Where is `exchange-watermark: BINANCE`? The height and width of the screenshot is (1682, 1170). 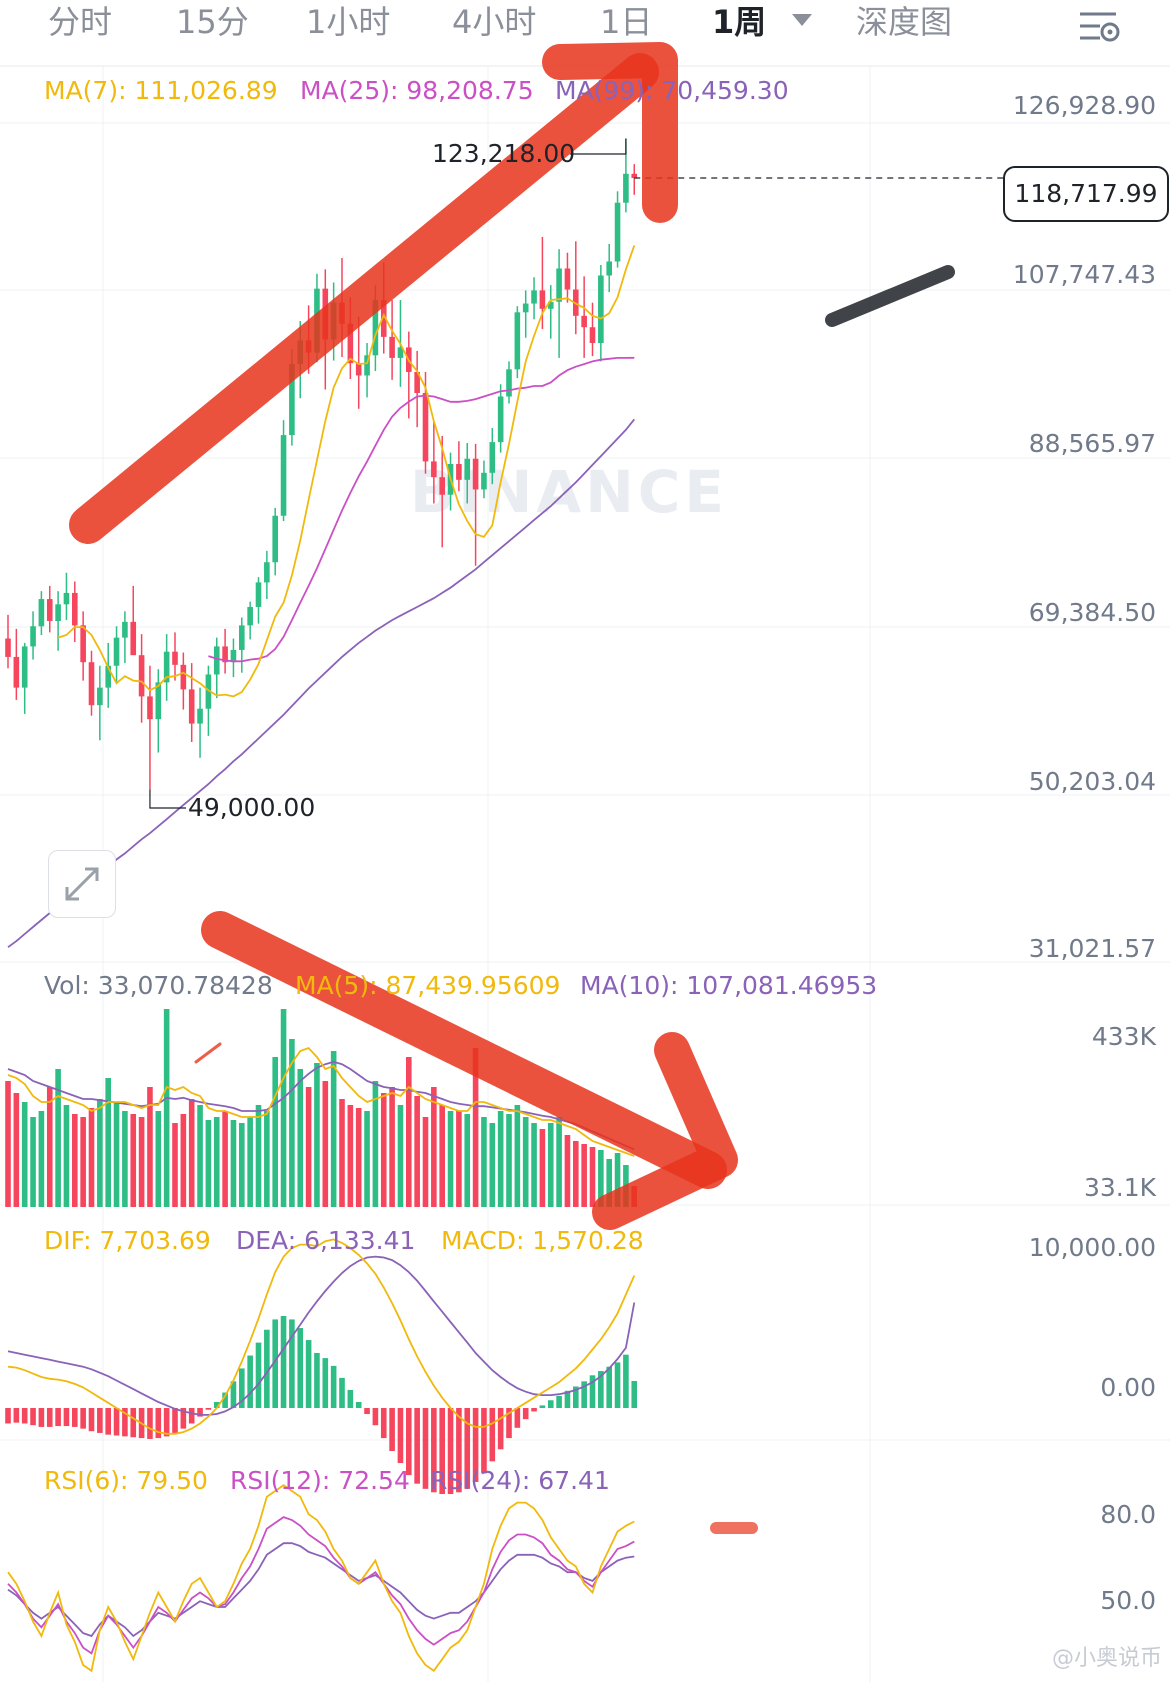 exchange-watermark: BINANCE is located at coordinates (569, 492).